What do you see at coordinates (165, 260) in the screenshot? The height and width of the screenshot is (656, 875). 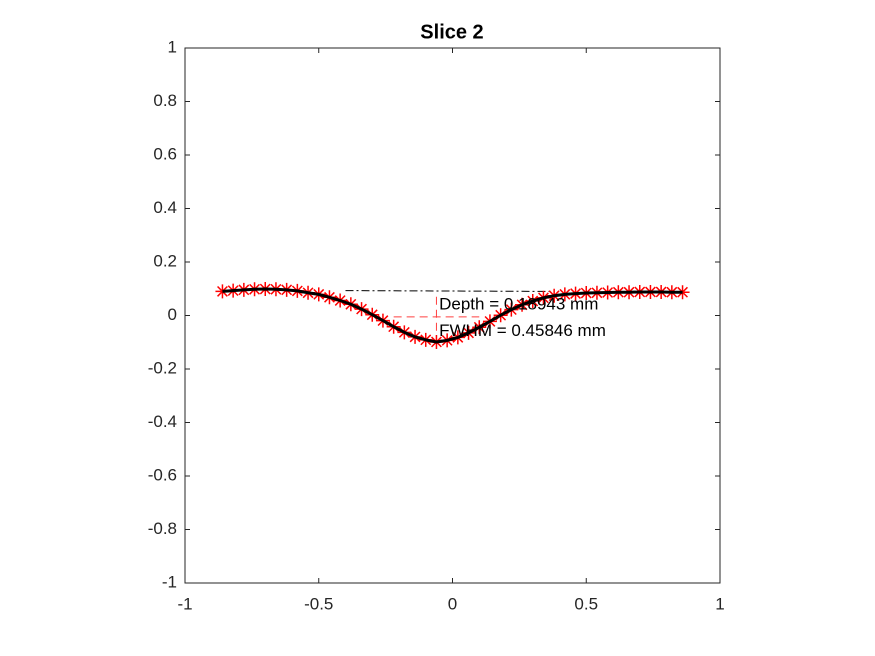 I see `y-tick-label: 0.2` at bounding box center [165, 260].